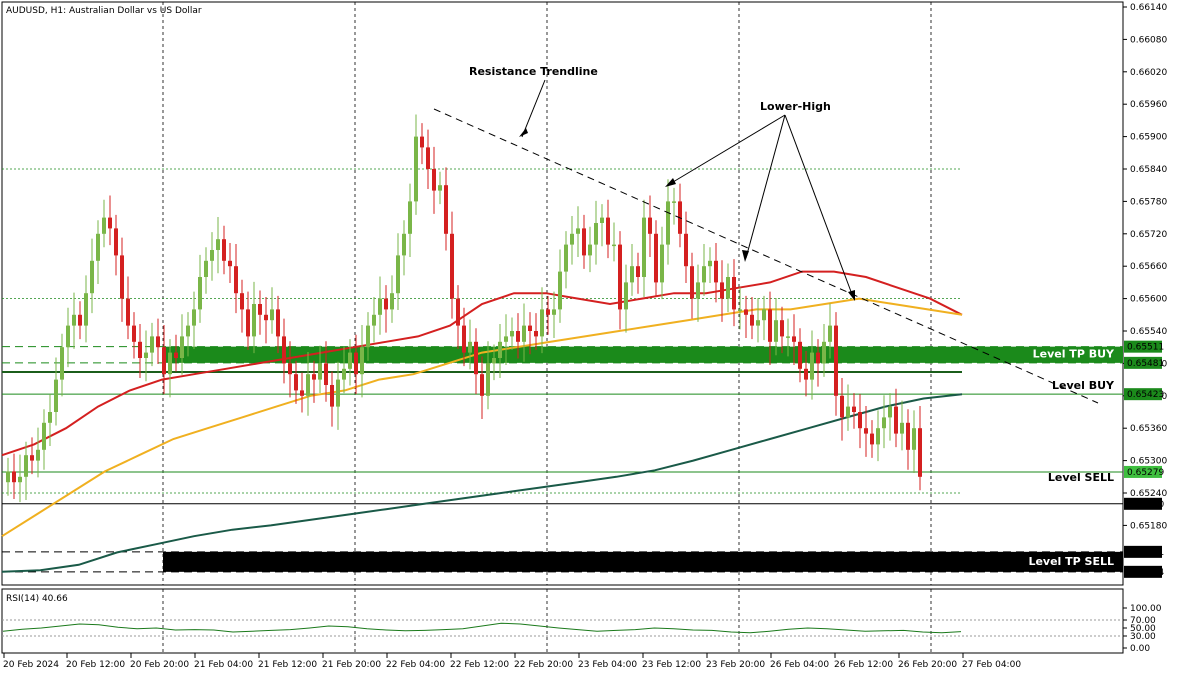 This screenshot has width=1200, height=675. Describe the element at coordinates (1140, 649) in the screenshot. I see `rsi-tick-label: 0.00` at that location.